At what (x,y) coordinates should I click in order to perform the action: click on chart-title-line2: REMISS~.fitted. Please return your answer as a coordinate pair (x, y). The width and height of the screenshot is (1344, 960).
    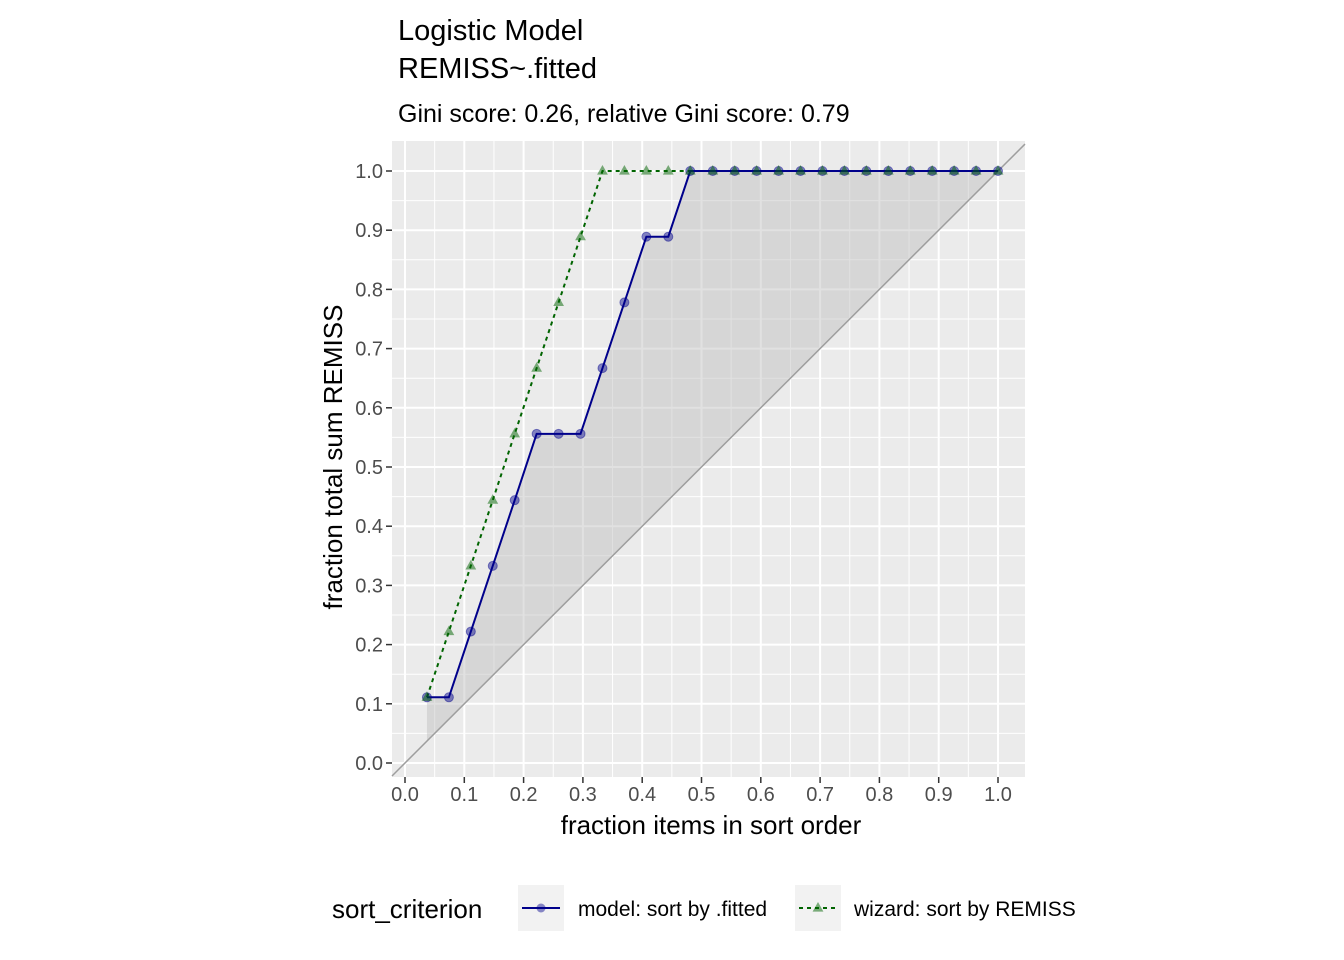
    Looking at the image, I should click on (497, 69).